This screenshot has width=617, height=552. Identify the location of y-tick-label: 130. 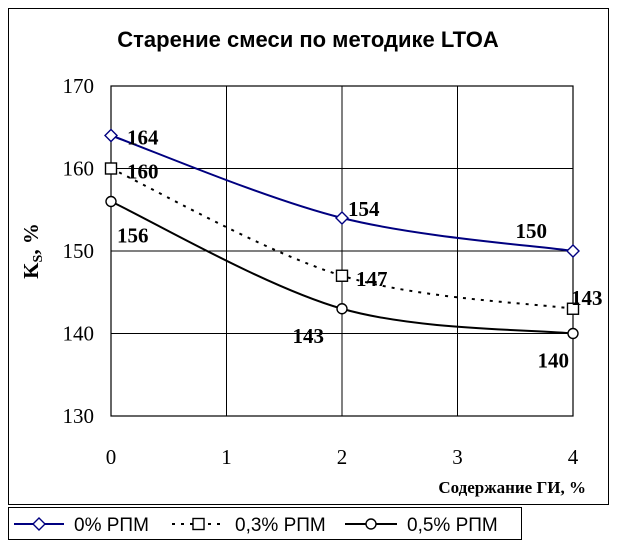
(79, 416).